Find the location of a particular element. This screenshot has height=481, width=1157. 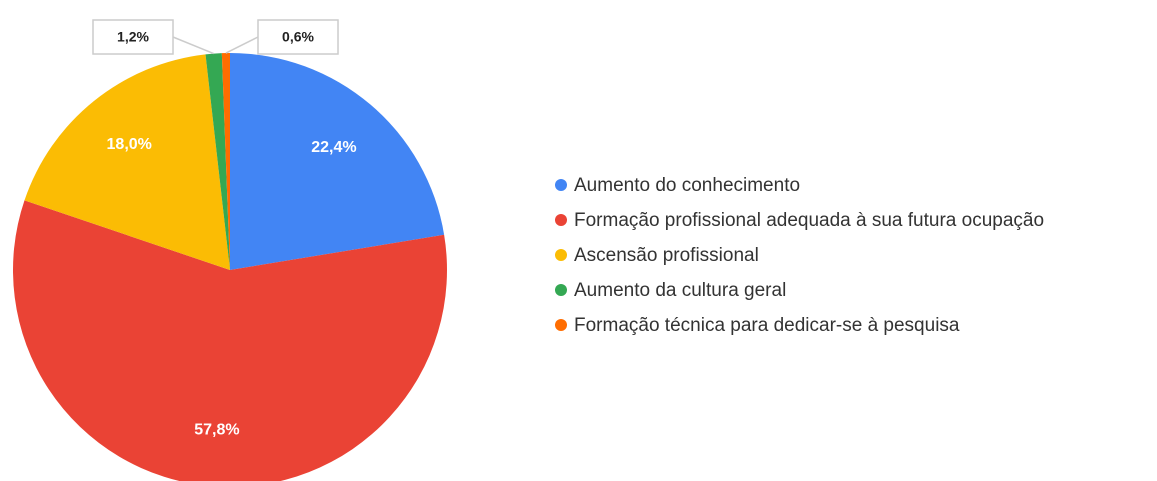

value-label: 1,2% is located at coordinates (133, 37).